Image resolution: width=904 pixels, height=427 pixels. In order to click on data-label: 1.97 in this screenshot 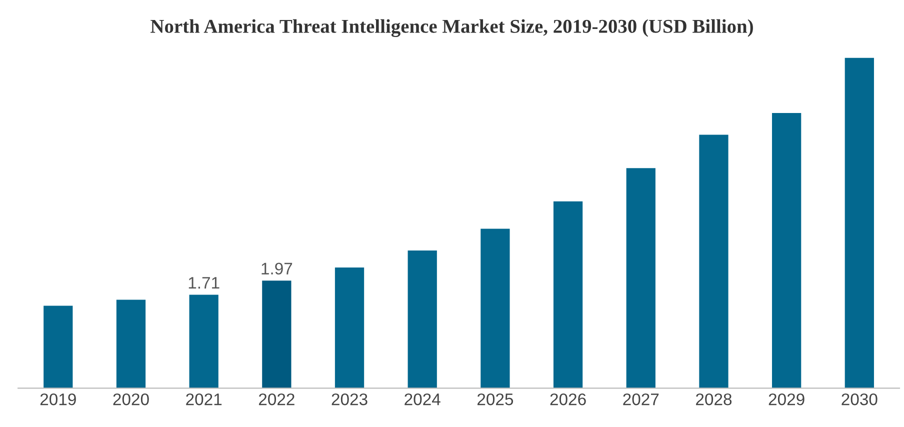, I will do `click(277, 268)`.